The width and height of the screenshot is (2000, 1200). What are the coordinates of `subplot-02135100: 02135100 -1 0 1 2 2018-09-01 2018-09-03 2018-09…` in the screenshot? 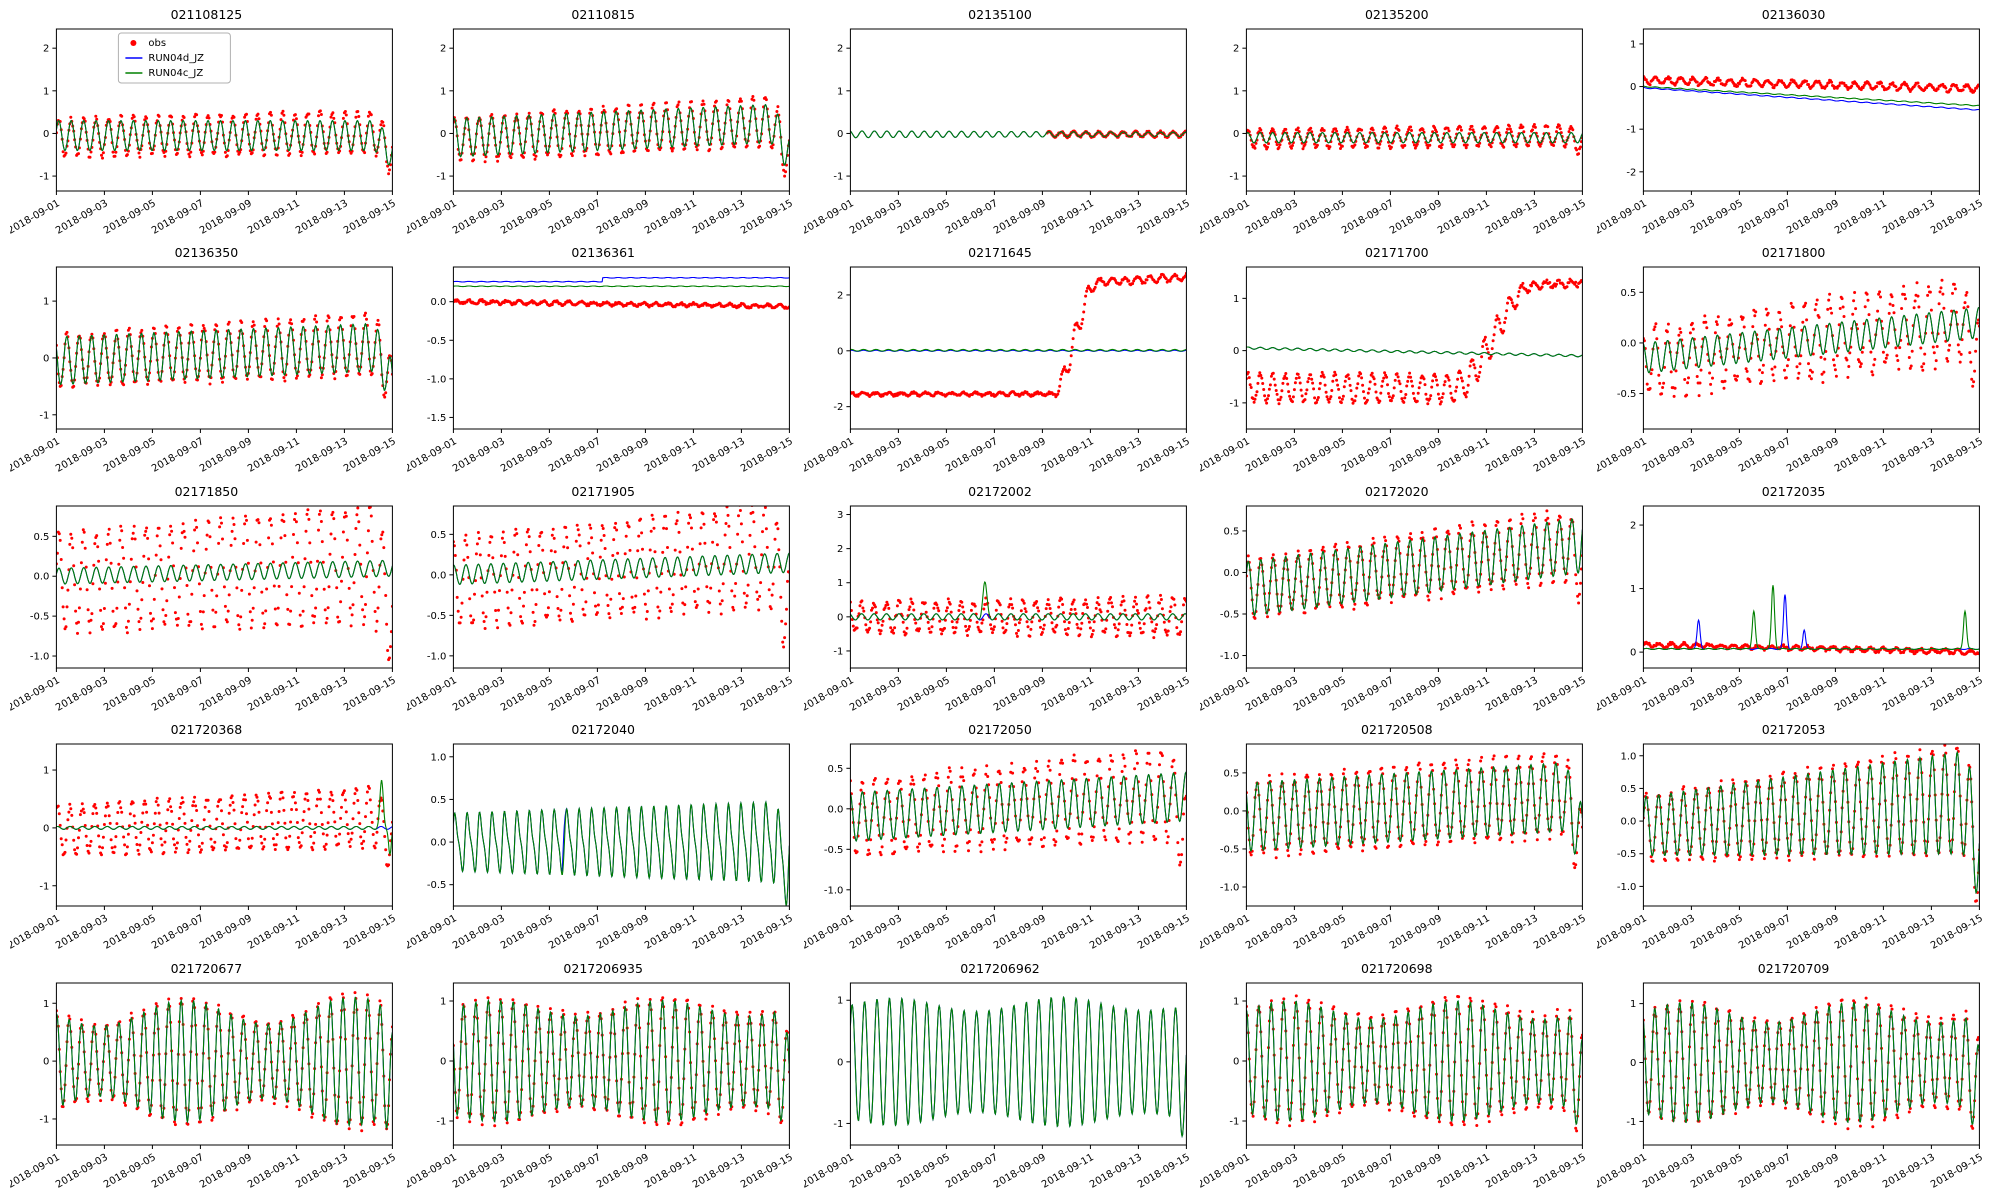 It's located at (1000, 125).